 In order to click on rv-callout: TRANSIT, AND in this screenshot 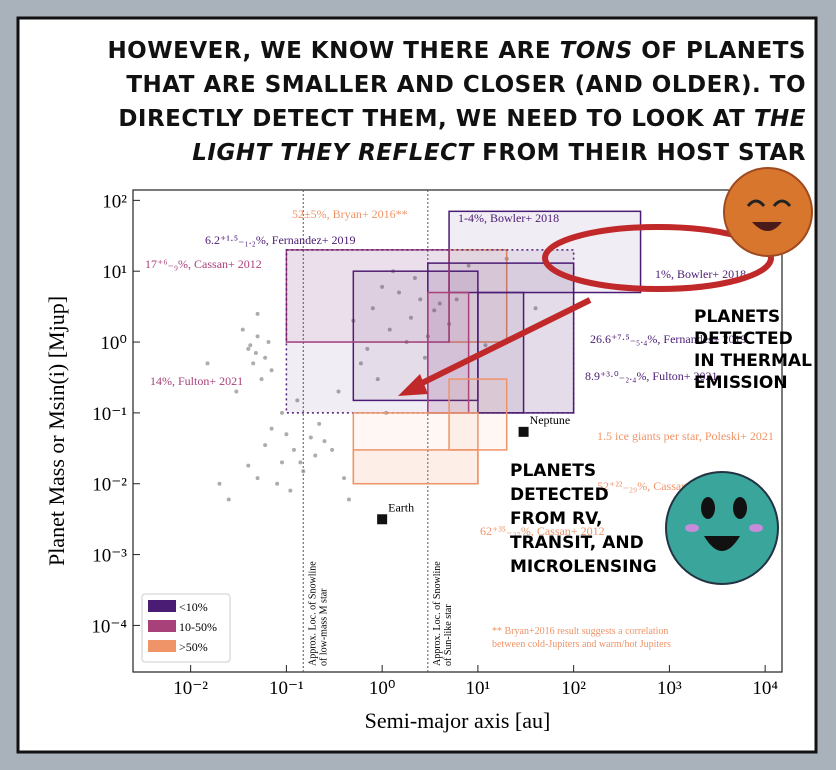, I will do `click(577, 543)`.